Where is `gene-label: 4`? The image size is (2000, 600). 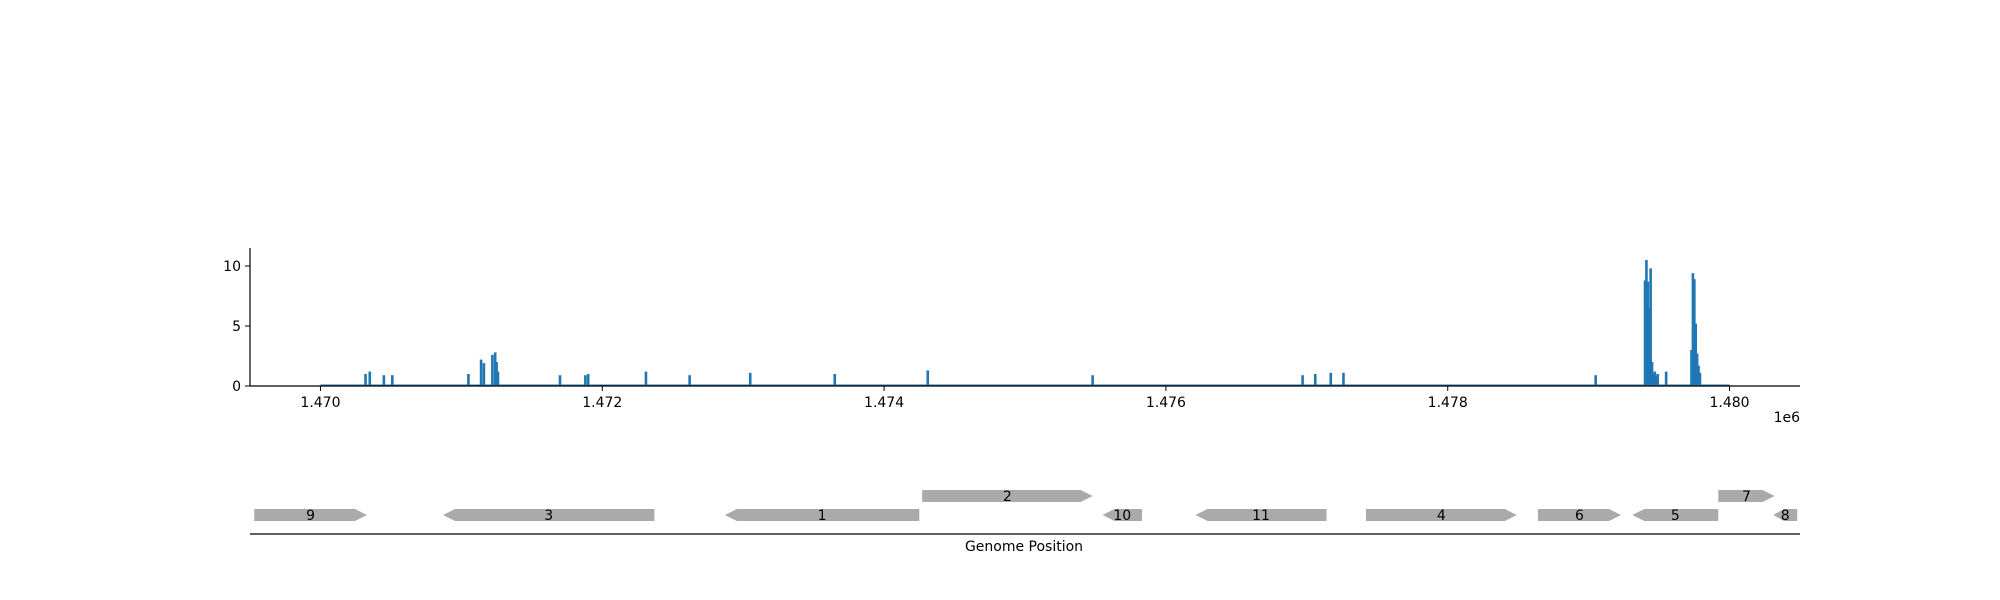
gene-label: 4 is located at coordinates (1441, 516).